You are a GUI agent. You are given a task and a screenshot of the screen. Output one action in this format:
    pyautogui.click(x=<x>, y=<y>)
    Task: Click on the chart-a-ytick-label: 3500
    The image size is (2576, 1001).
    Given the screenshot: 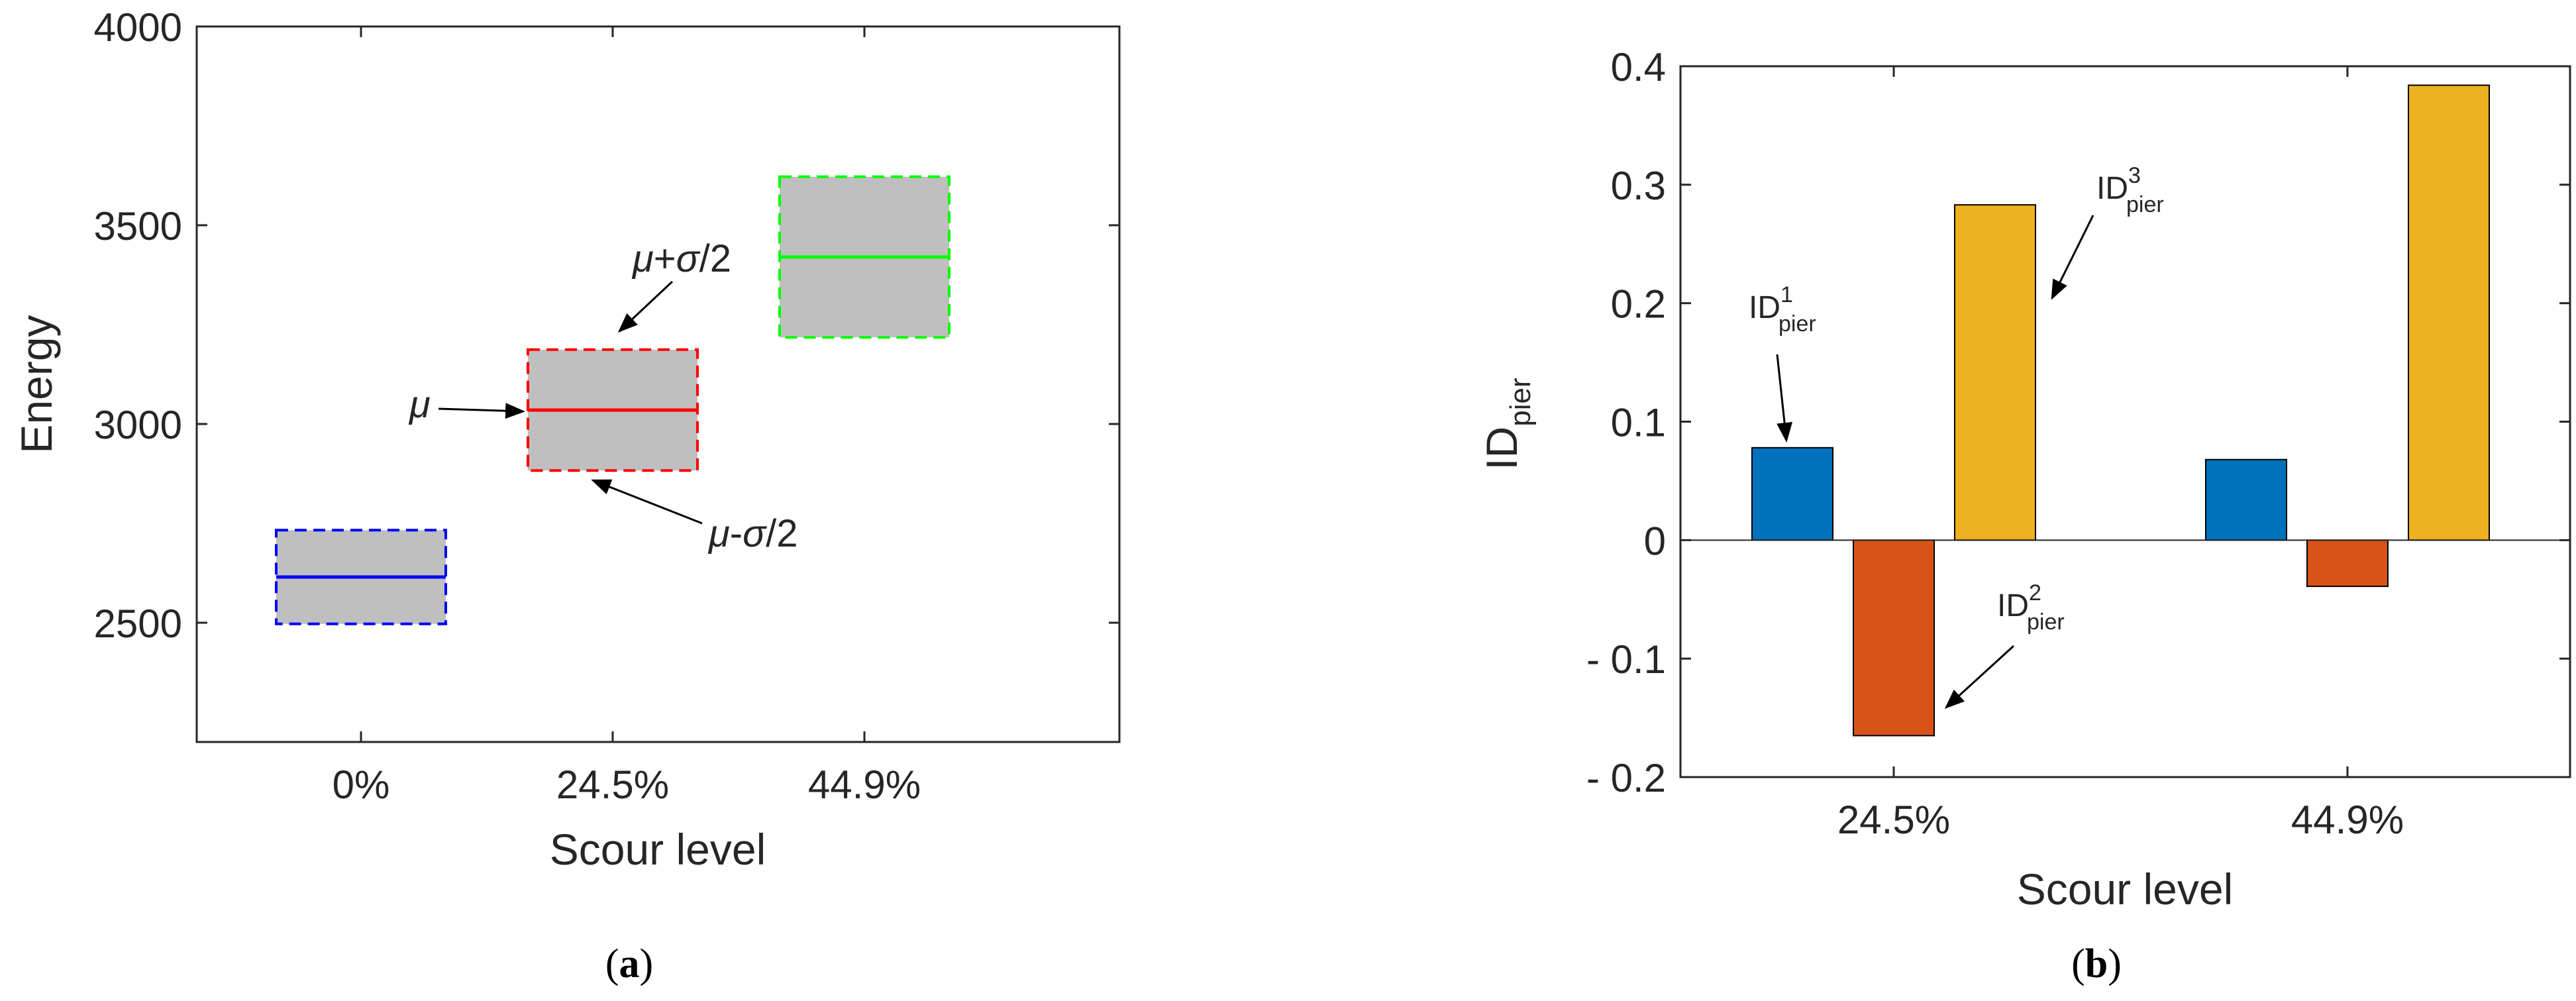 What is the action you would take?
    pyautogui.click(x=138, y=226)
    